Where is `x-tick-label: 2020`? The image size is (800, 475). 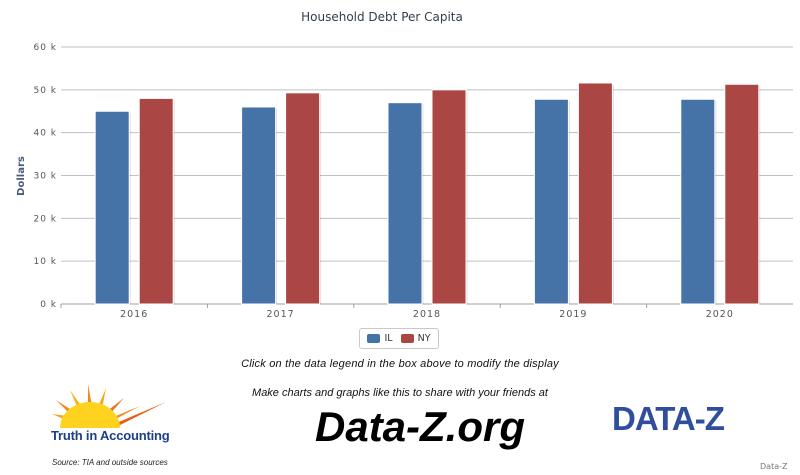 x-tick-label: 2020 is located at coordinates (720, 314).